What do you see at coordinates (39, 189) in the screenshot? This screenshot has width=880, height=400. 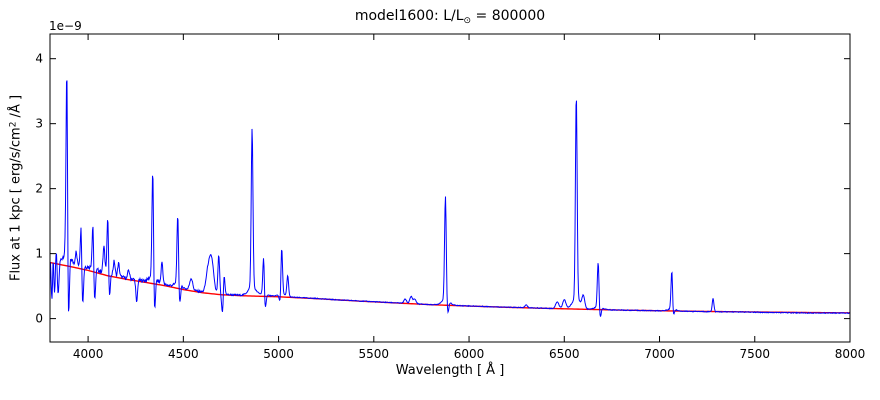 I see `y-tick-label: 2` at bounding box center [39, 189].